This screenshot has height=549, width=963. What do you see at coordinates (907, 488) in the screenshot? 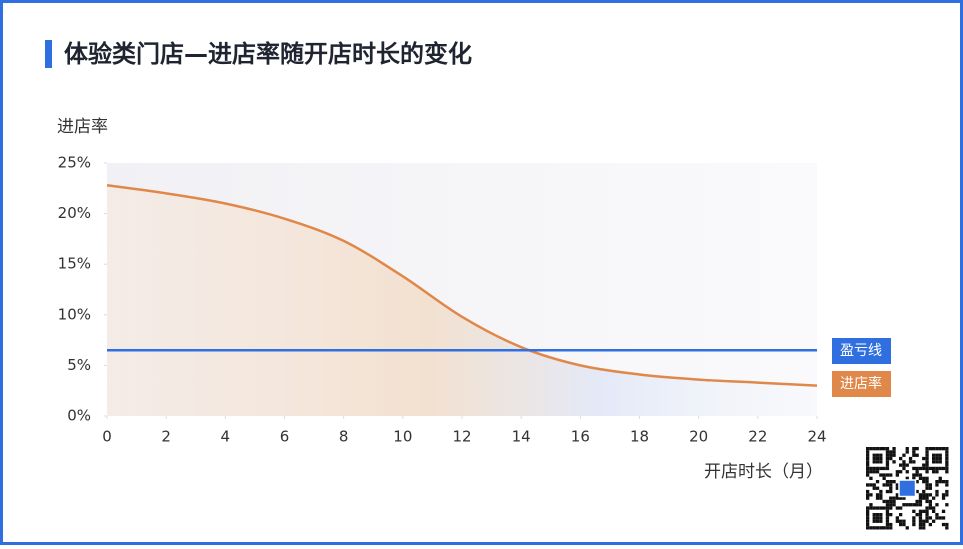
I see `qr-code` at bounding box center [907, 488].